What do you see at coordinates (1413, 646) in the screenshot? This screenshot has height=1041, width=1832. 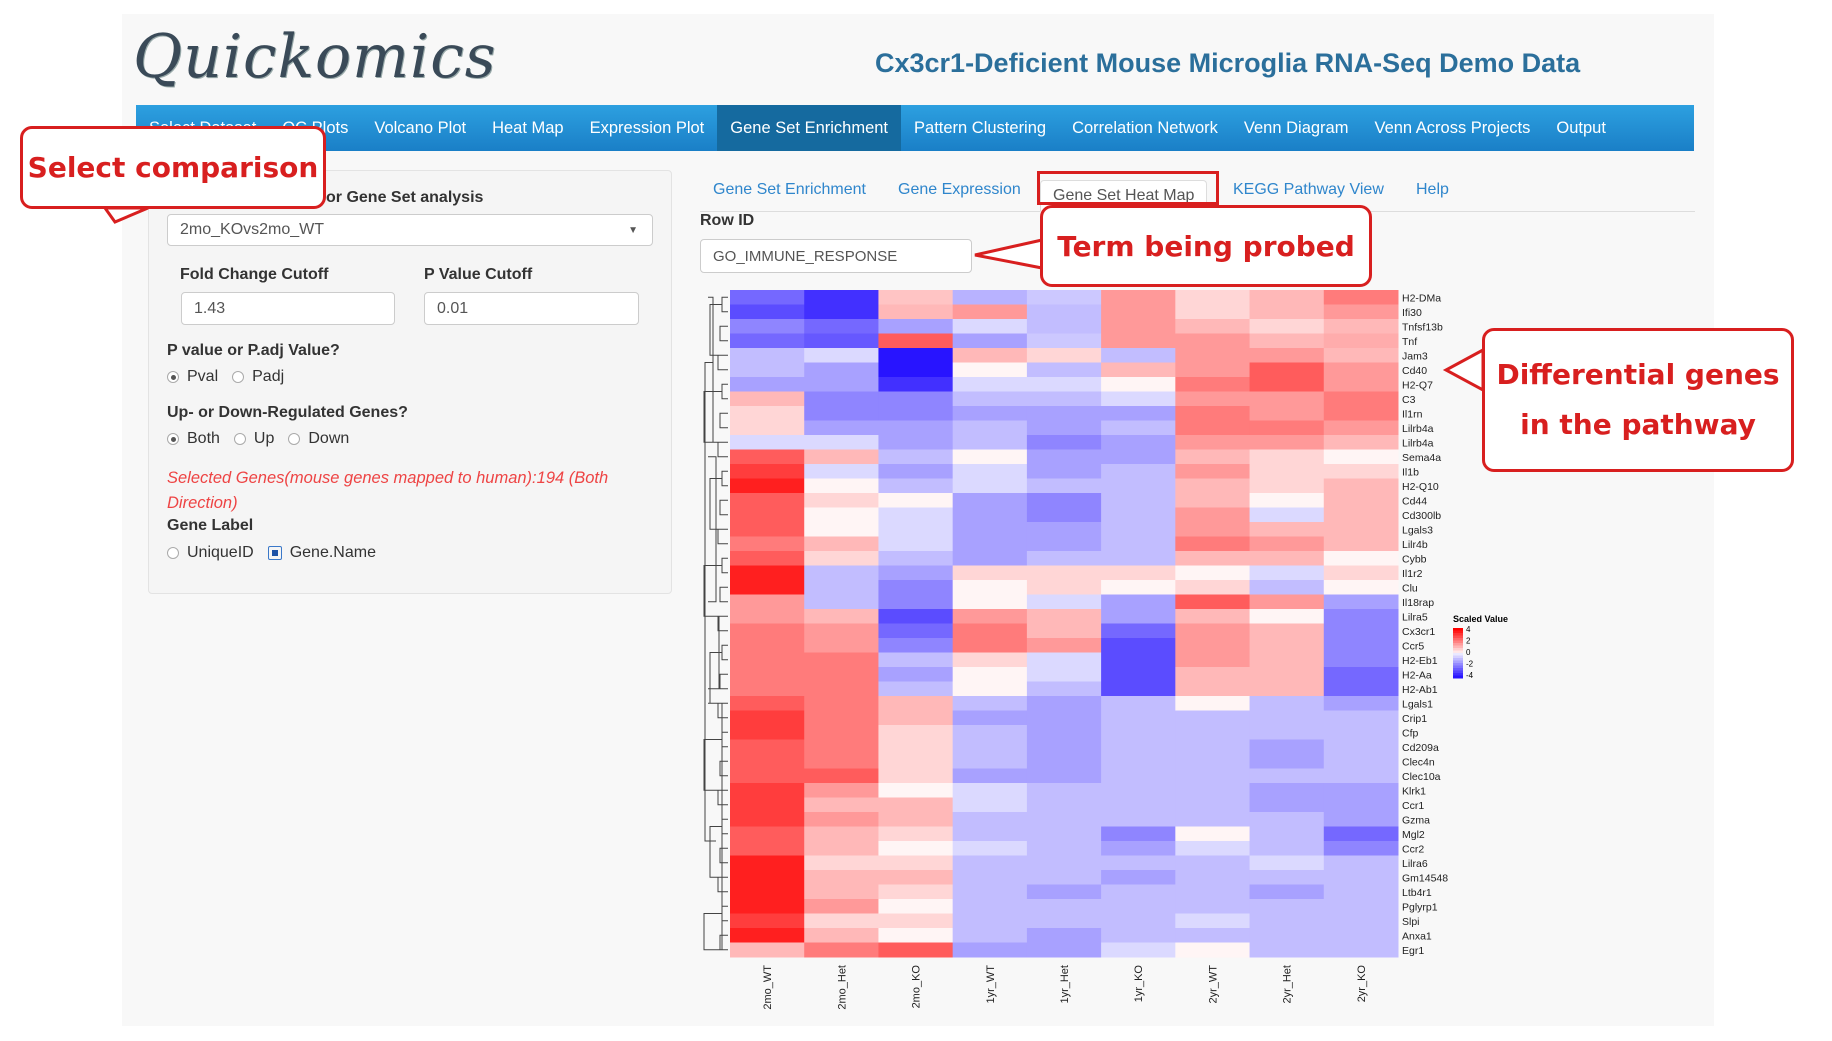 I see `row-label: Ccr5` at bounding box center [1413, 646].